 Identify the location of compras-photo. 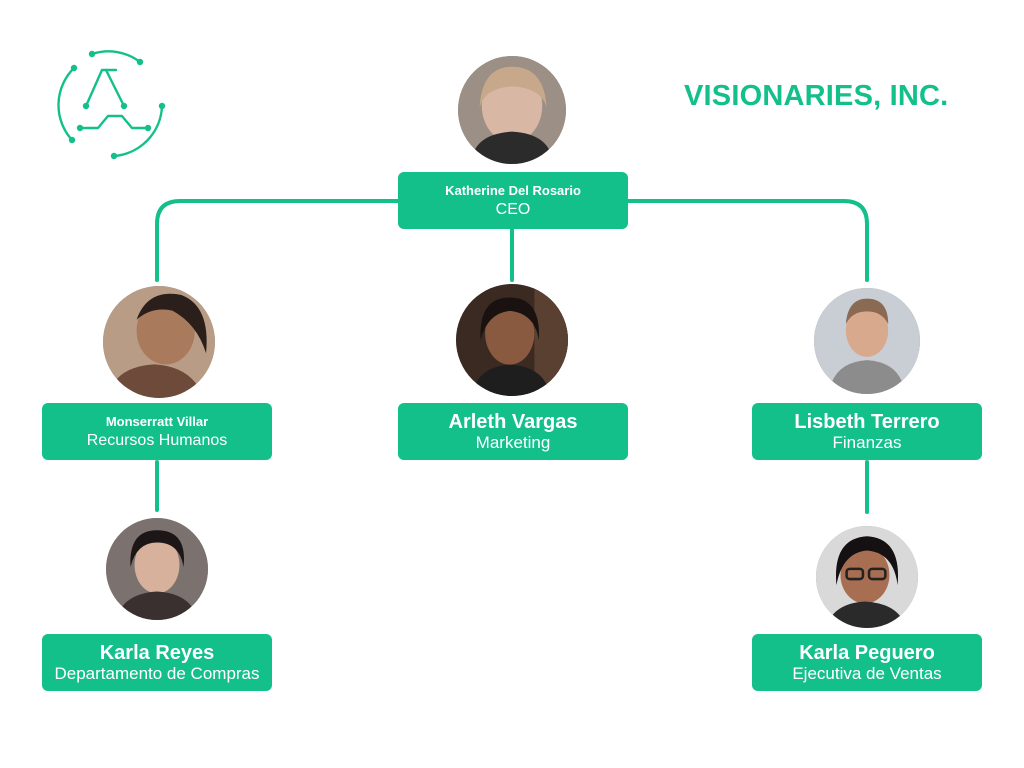
(157, 569).